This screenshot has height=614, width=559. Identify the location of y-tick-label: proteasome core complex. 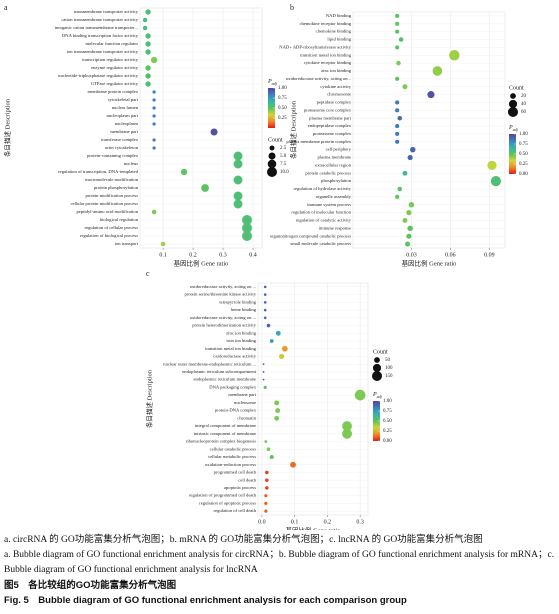
(328, 109).